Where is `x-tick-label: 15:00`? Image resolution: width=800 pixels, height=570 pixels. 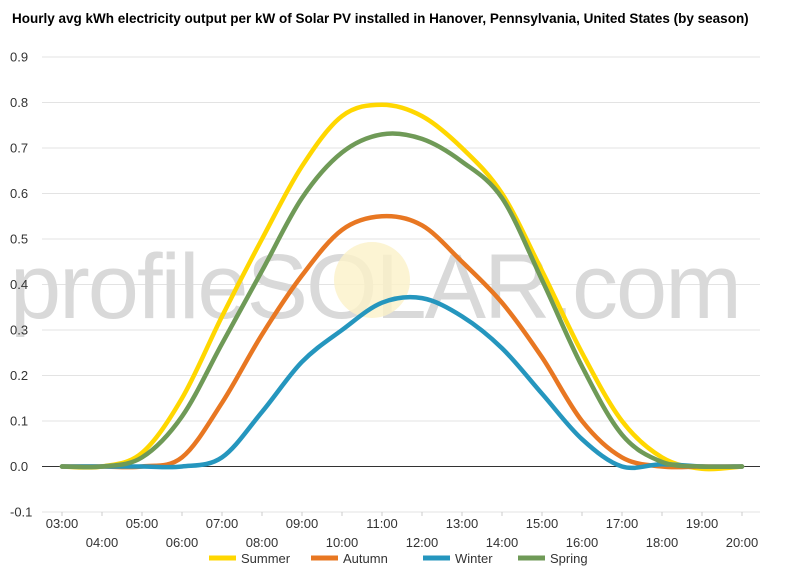 x-tick-label: 15:00 is located at coordinates (542, 523).